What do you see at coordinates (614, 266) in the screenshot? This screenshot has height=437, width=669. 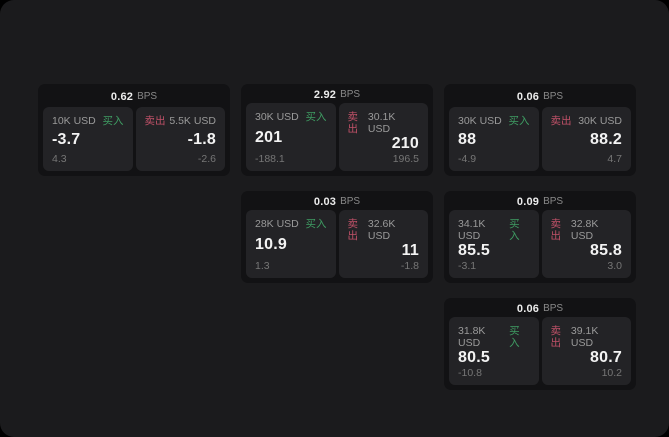 I see `sell-delta: 3.0` at bounding box center [614, 266].